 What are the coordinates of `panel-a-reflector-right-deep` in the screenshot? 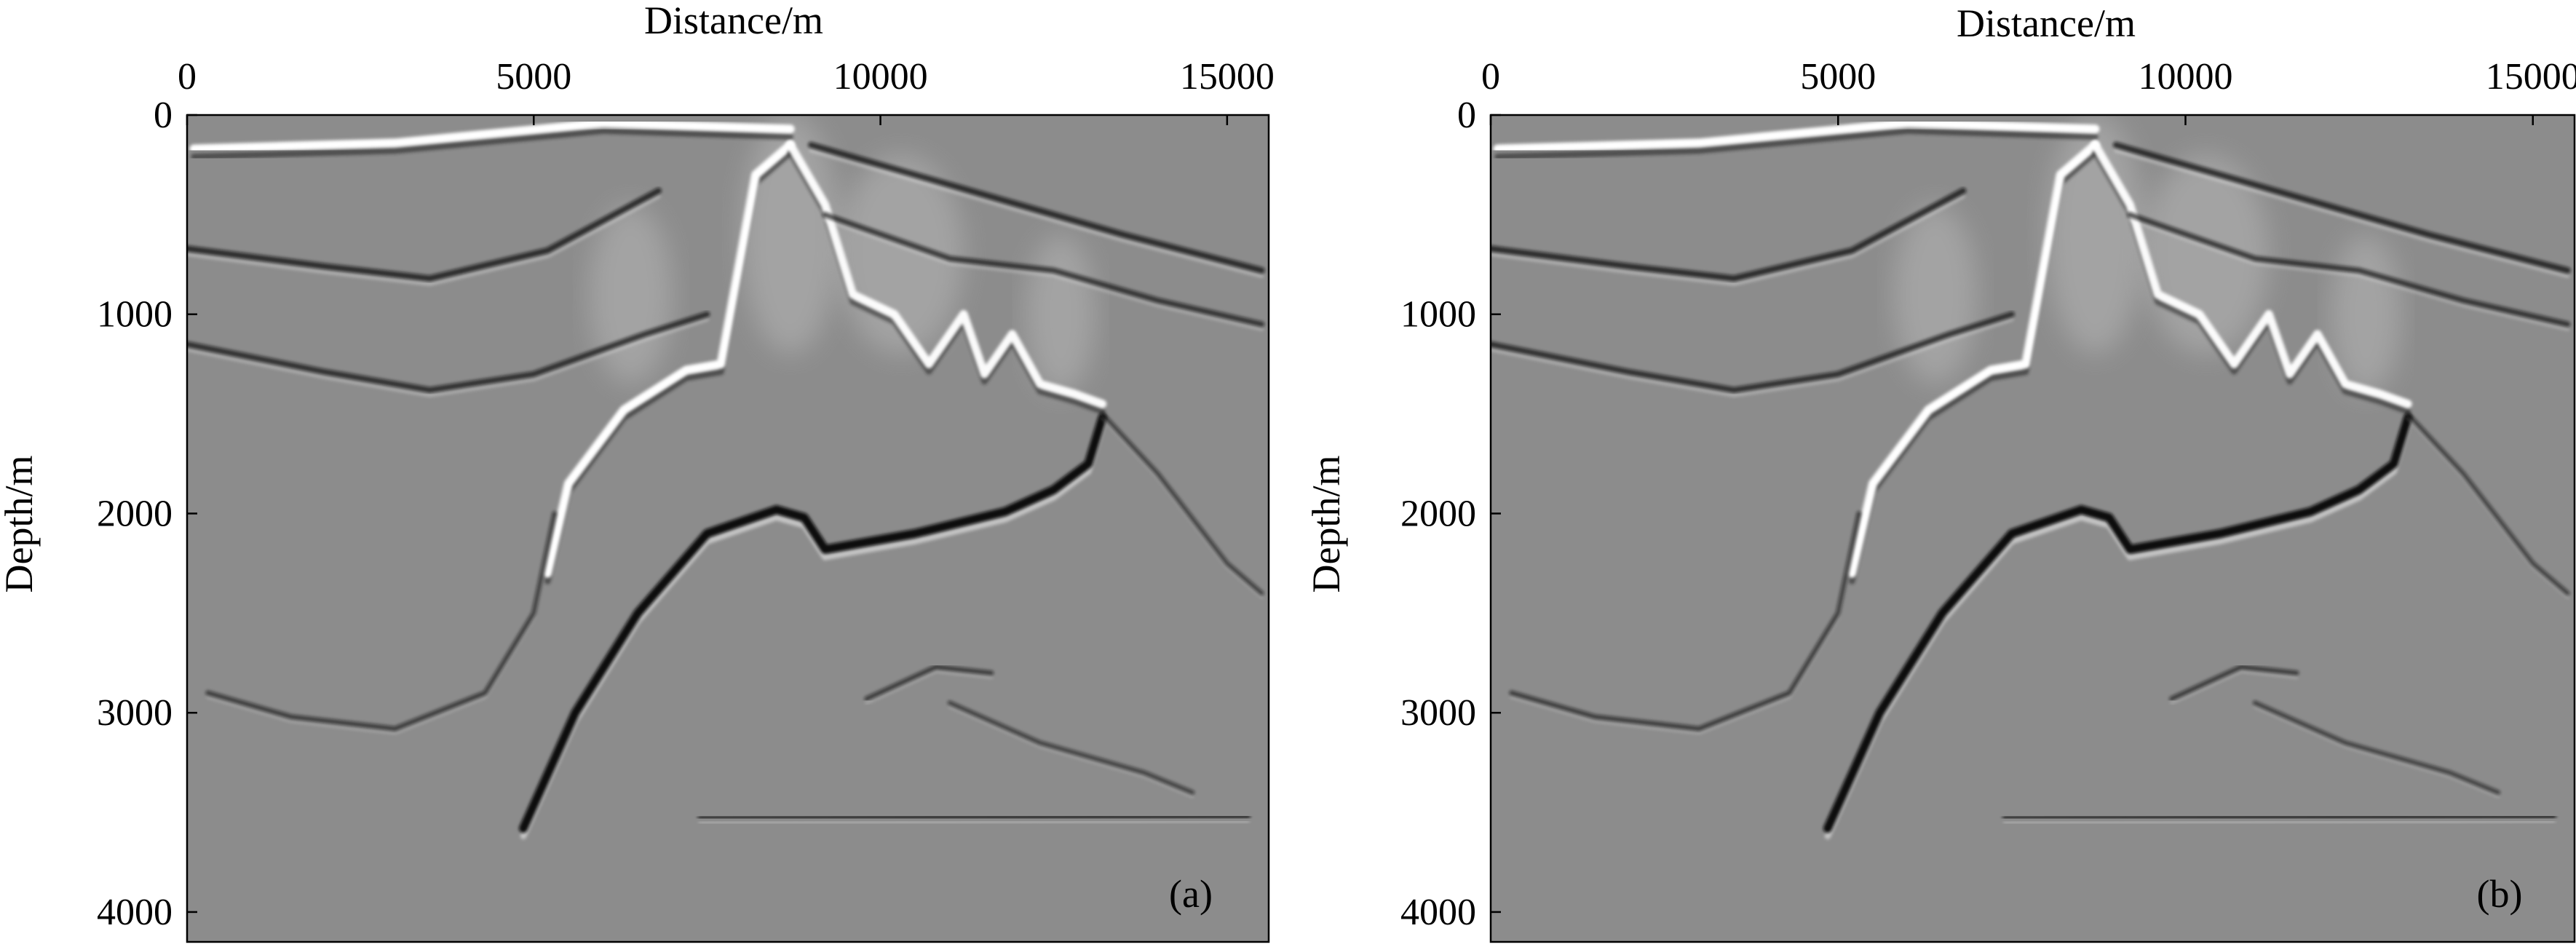 It's located at (1182, 503).